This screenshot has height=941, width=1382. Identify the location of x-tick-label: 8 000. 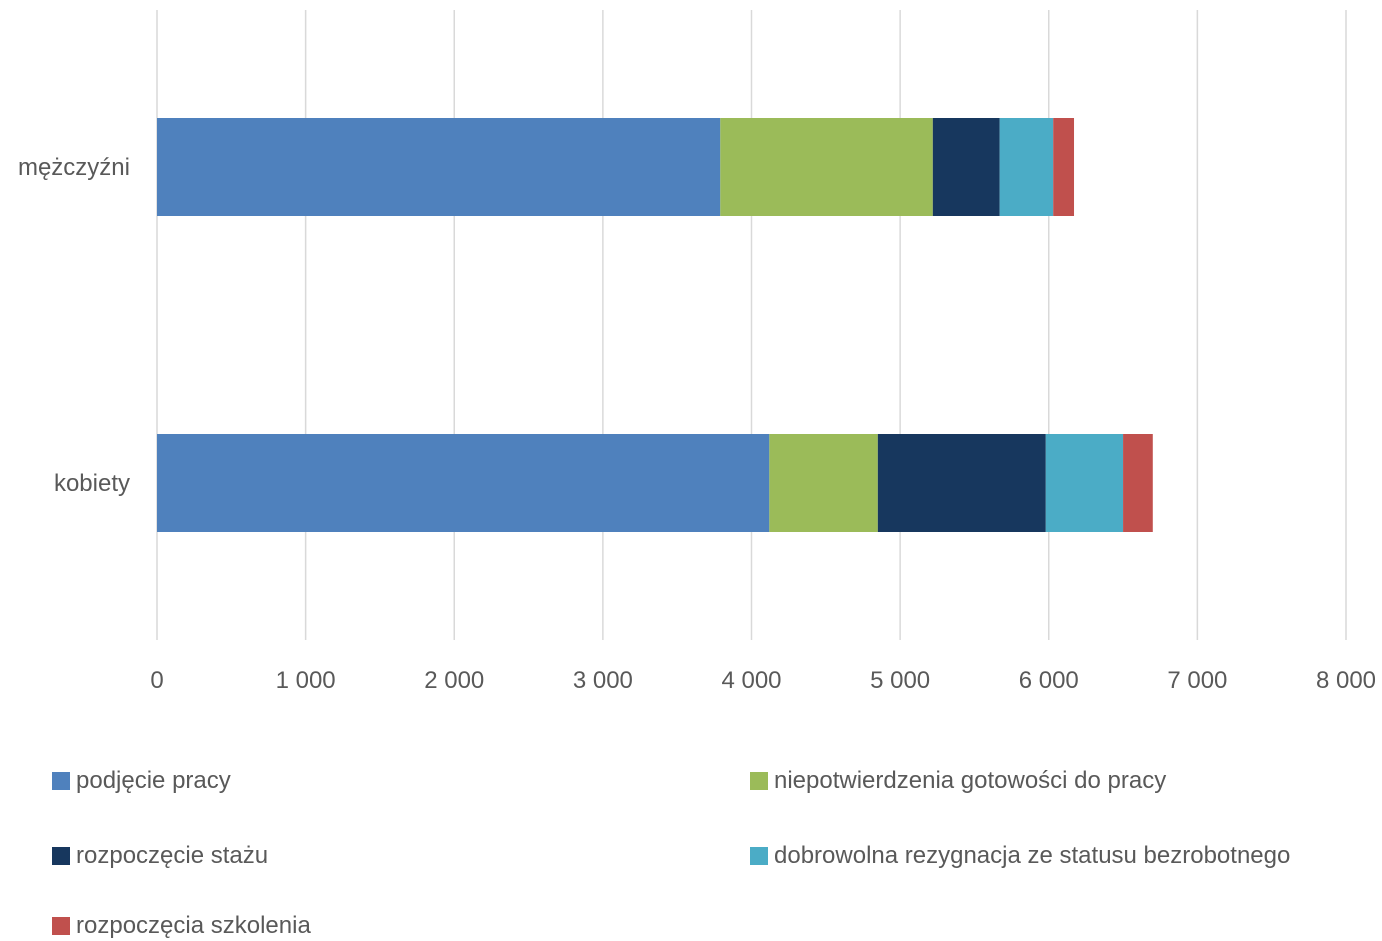
(1346, 680).